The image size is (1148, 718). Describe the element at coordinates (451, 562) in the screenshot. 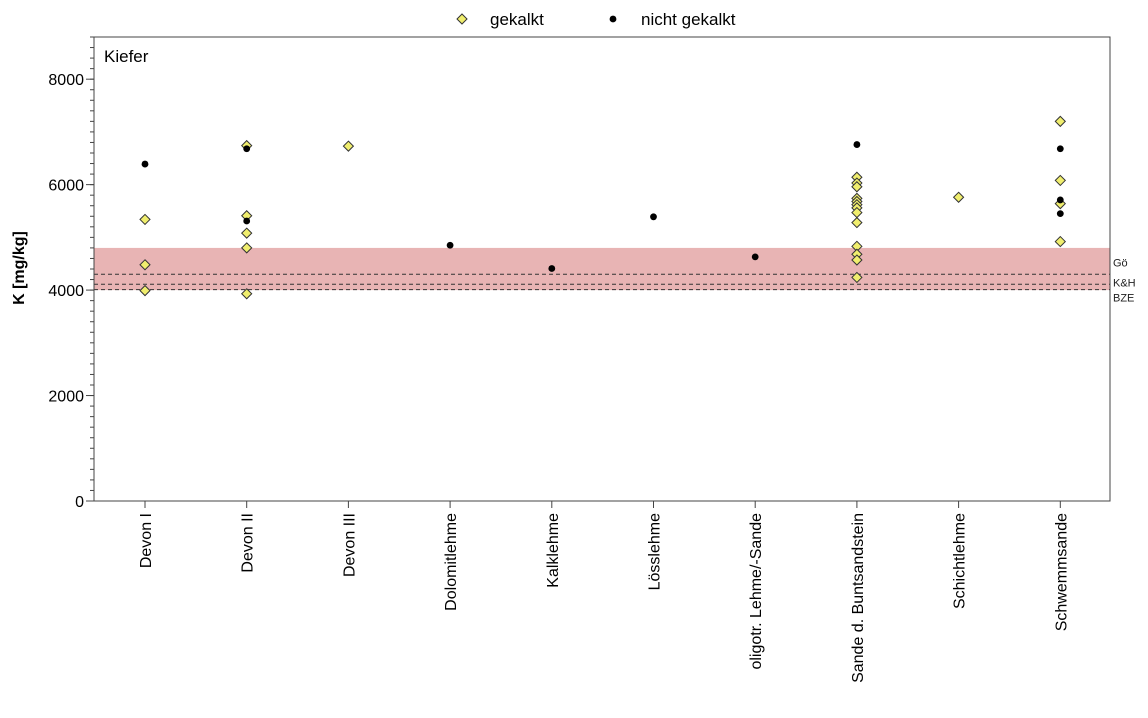

I see `x-tick-label: Dolomitlehme` at that location.